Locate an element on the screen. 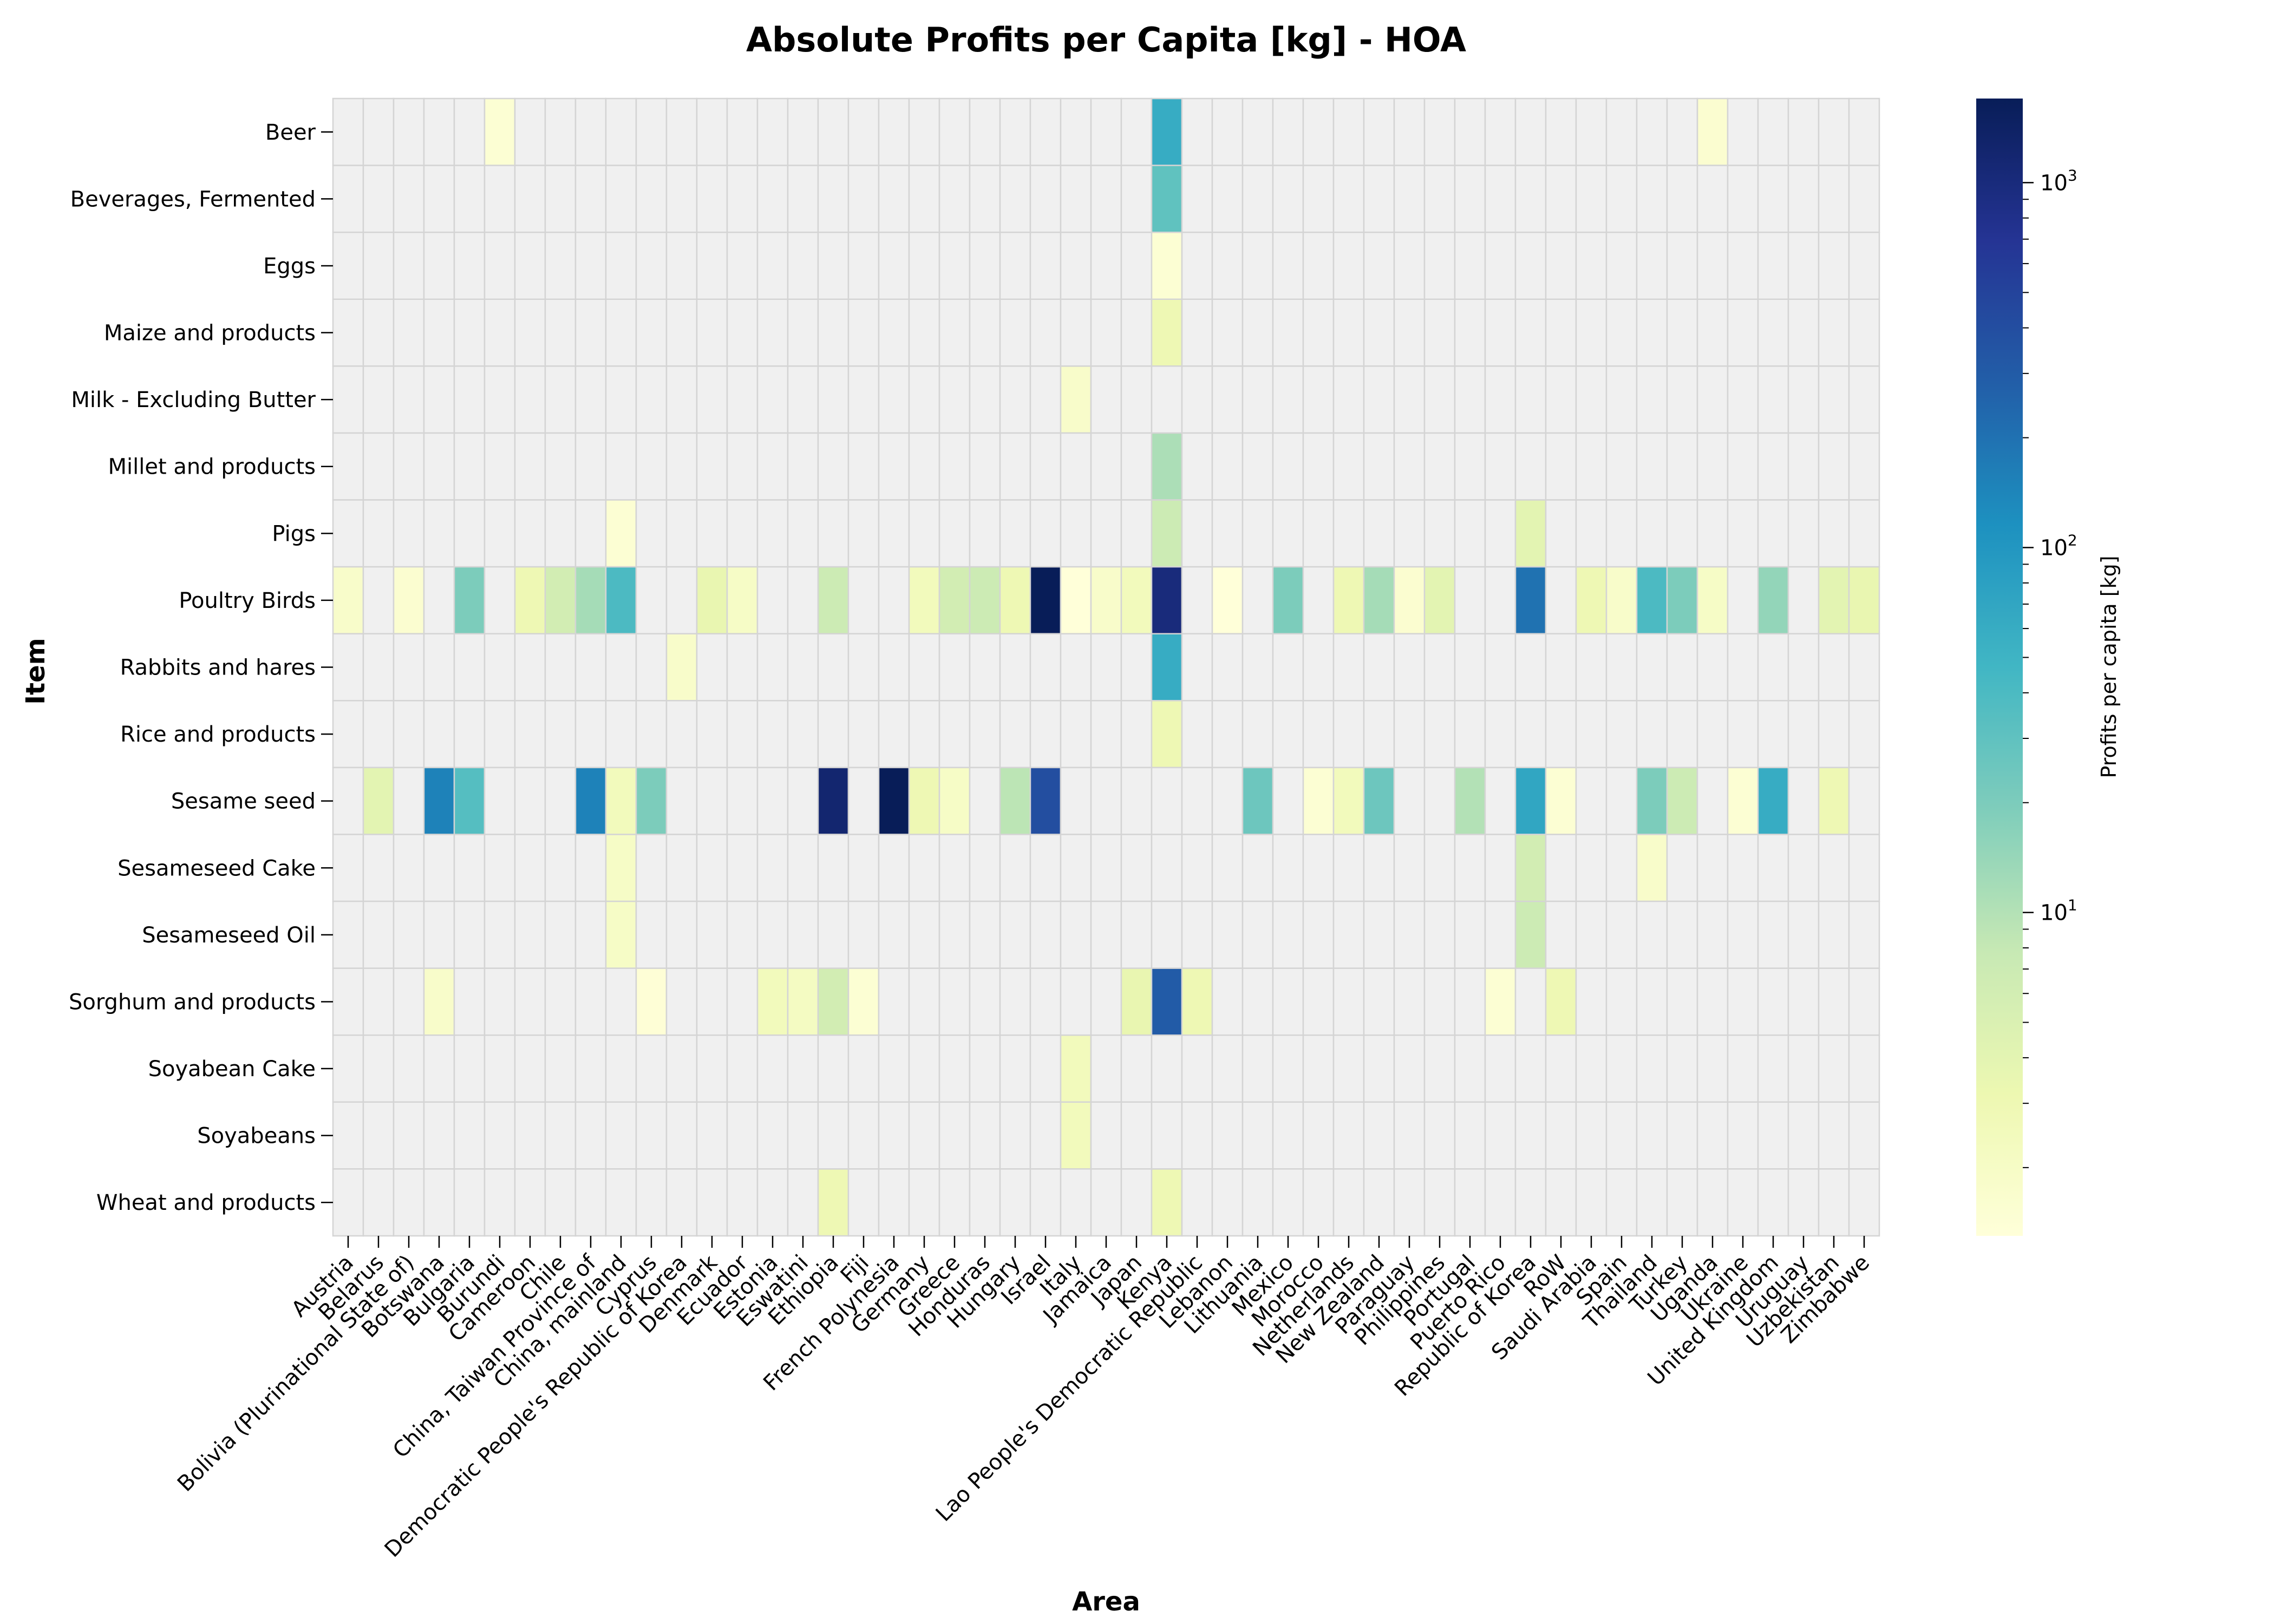  empty-cell-beverages-fermented-uzbekistan is located at coordinates (1834, 199).